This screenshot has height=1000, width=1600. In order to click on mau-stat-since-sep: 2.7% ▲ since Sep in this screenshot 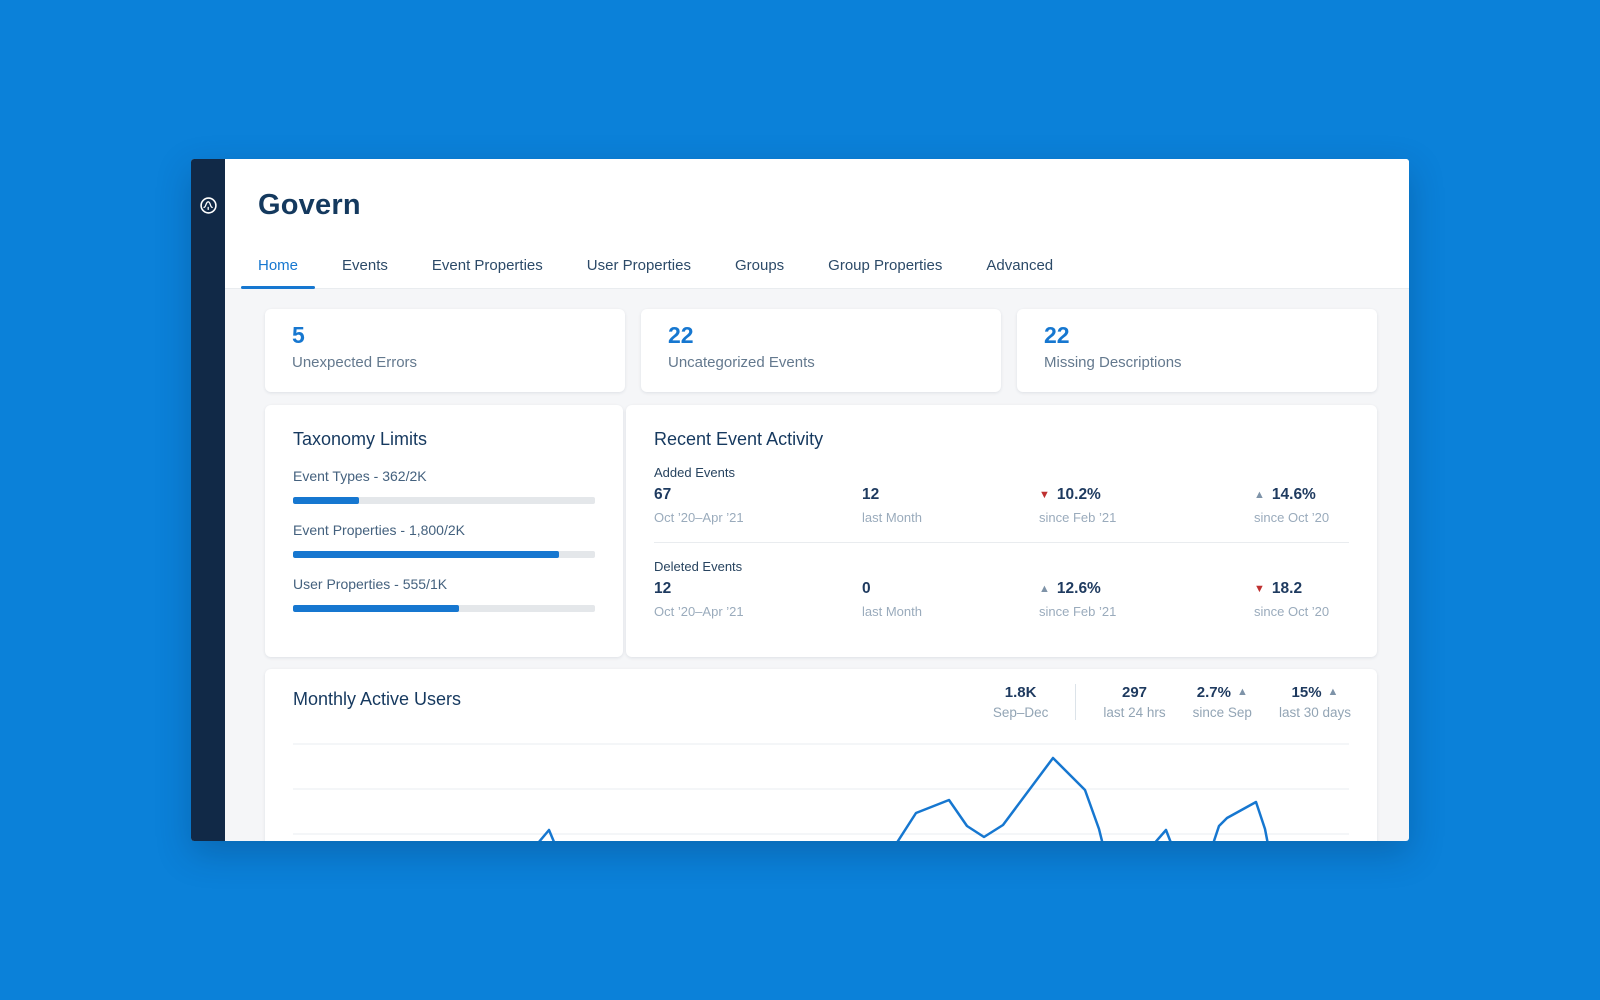, I will do `click(1222, 702)`.